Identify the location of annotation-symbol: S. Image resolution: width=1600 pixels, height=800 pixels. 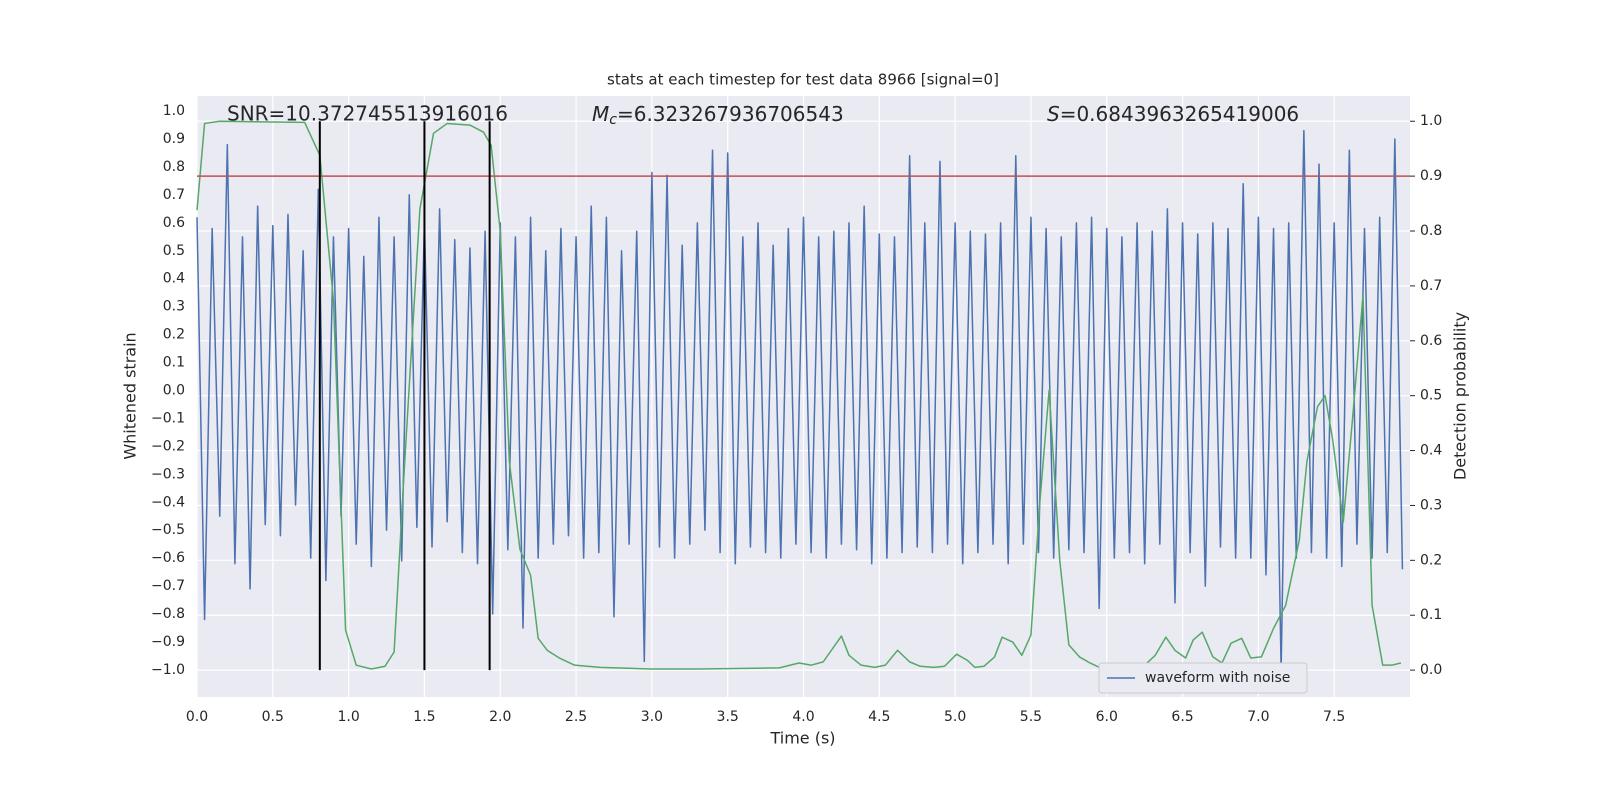
(1053, 114).